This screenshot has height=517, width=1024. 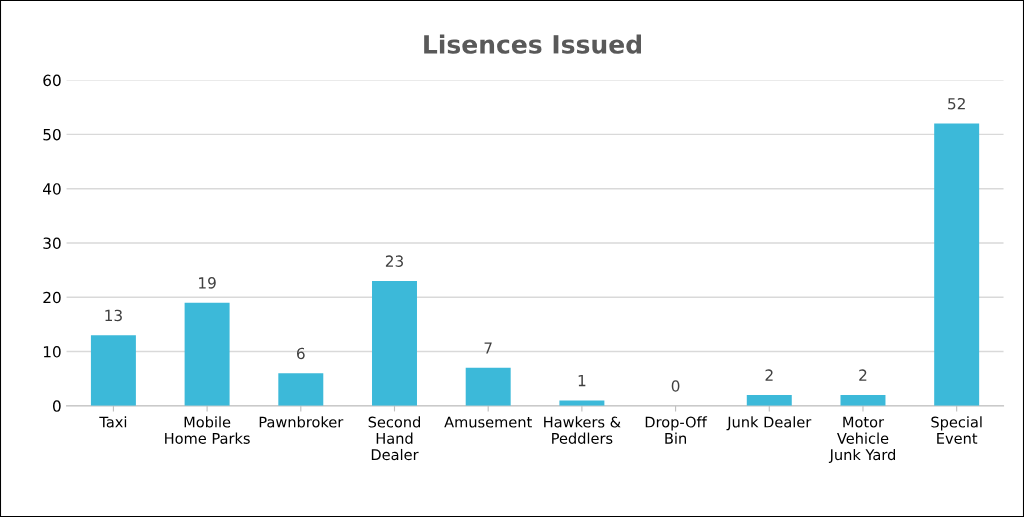 What do you see at coordinates (769, 423) in the screenshot?
I see `x-tick-label: Junk Dealer` at bounding box center [769, 423].